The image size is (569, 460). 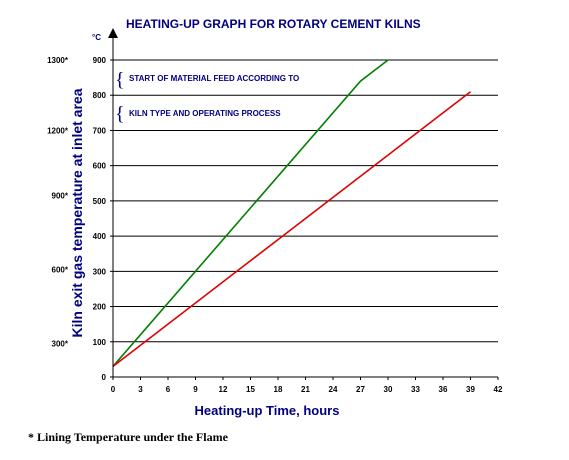 I want to click on x-tick-label-12: 12, so click(x=223, y=389).